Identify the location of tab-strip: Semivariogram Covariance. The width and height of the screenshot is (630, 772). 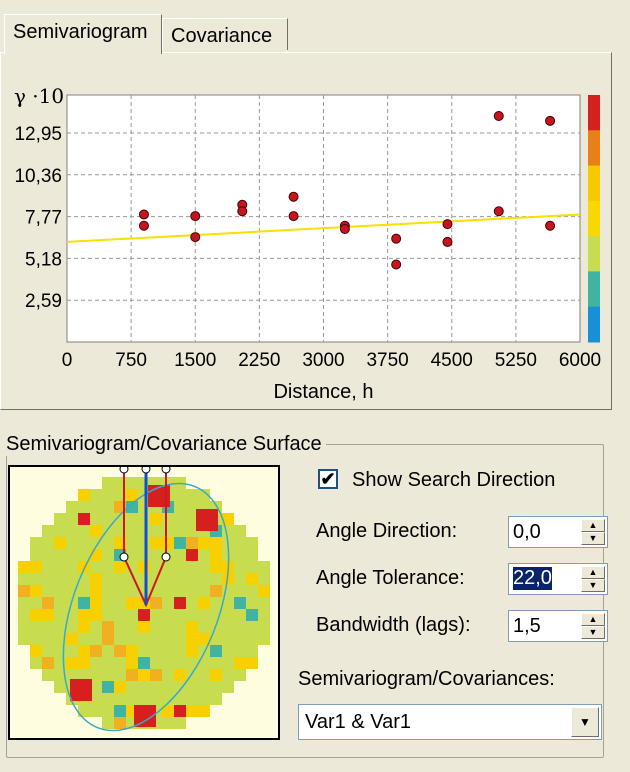
(315, 34).